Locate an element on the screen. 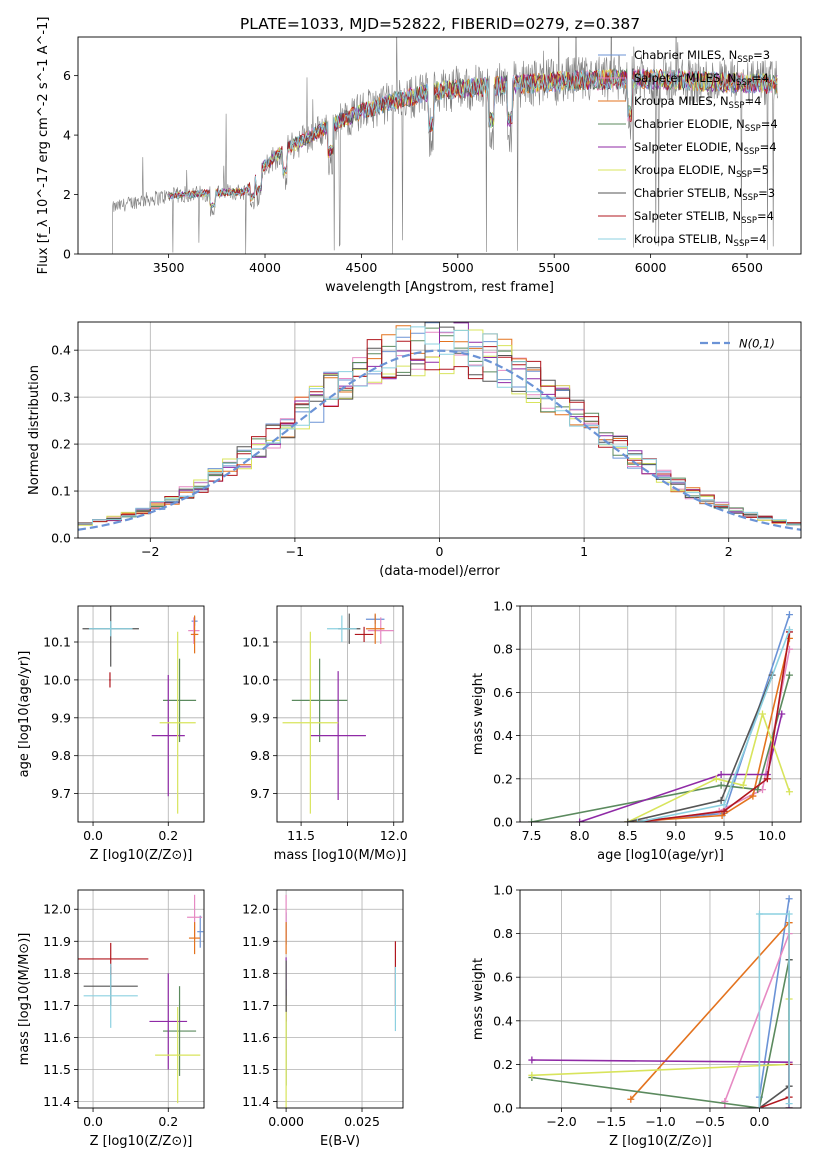 This screenshot has height=1170, width=819. x-tick-label: −0.5 is located at coordinates (710, 1121).